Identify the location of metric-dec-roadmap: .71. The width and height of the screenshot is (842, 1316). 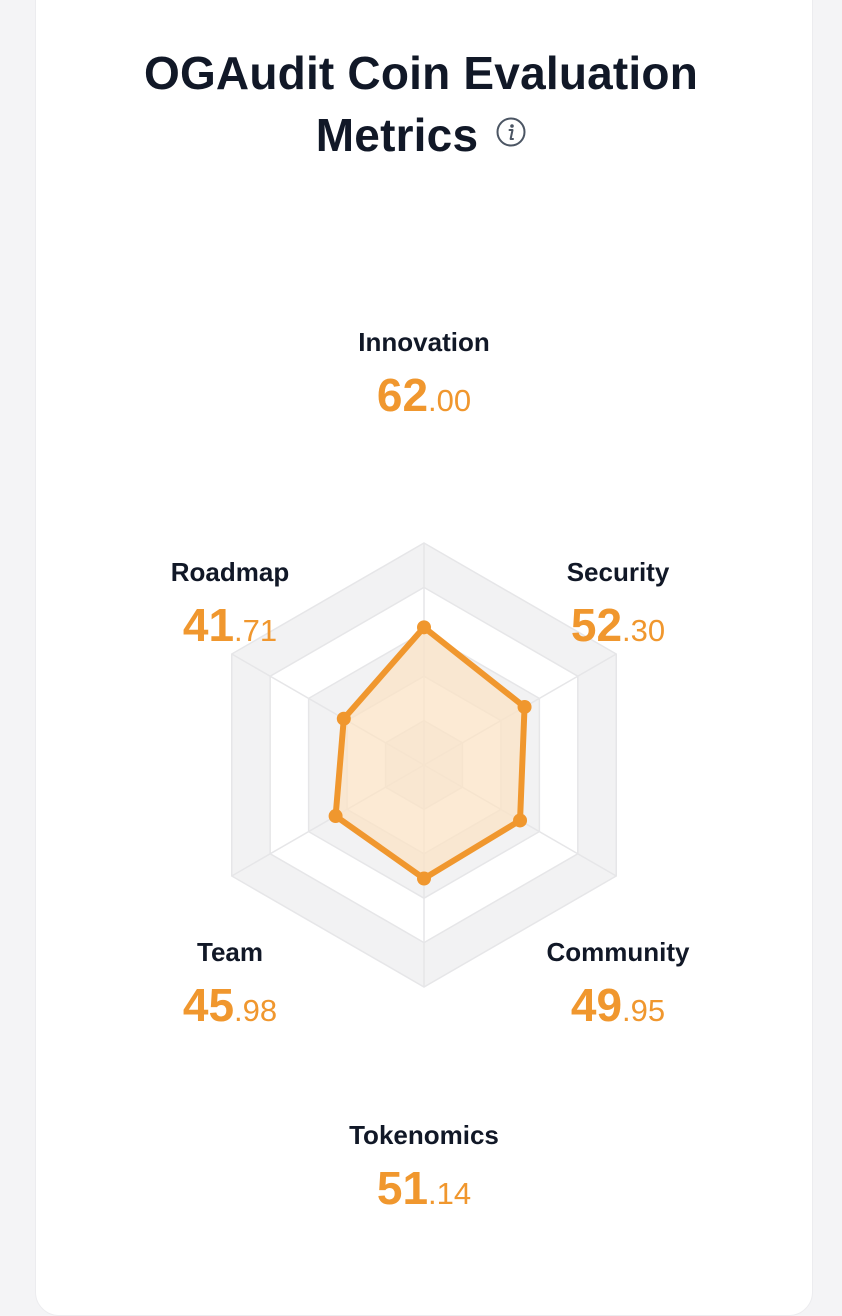
(256, 630).